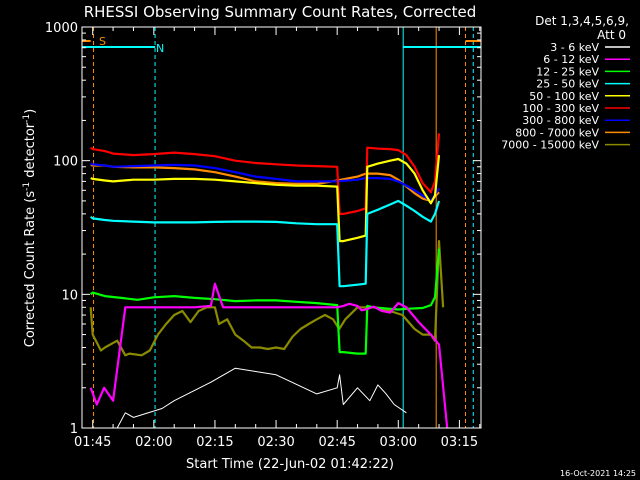 The height and width of the screenshot is (480, 640). Describe the element at coordinates (574, 47) in the screenshot. I see `legend-label-0: 3 - 6 keV` at that location.